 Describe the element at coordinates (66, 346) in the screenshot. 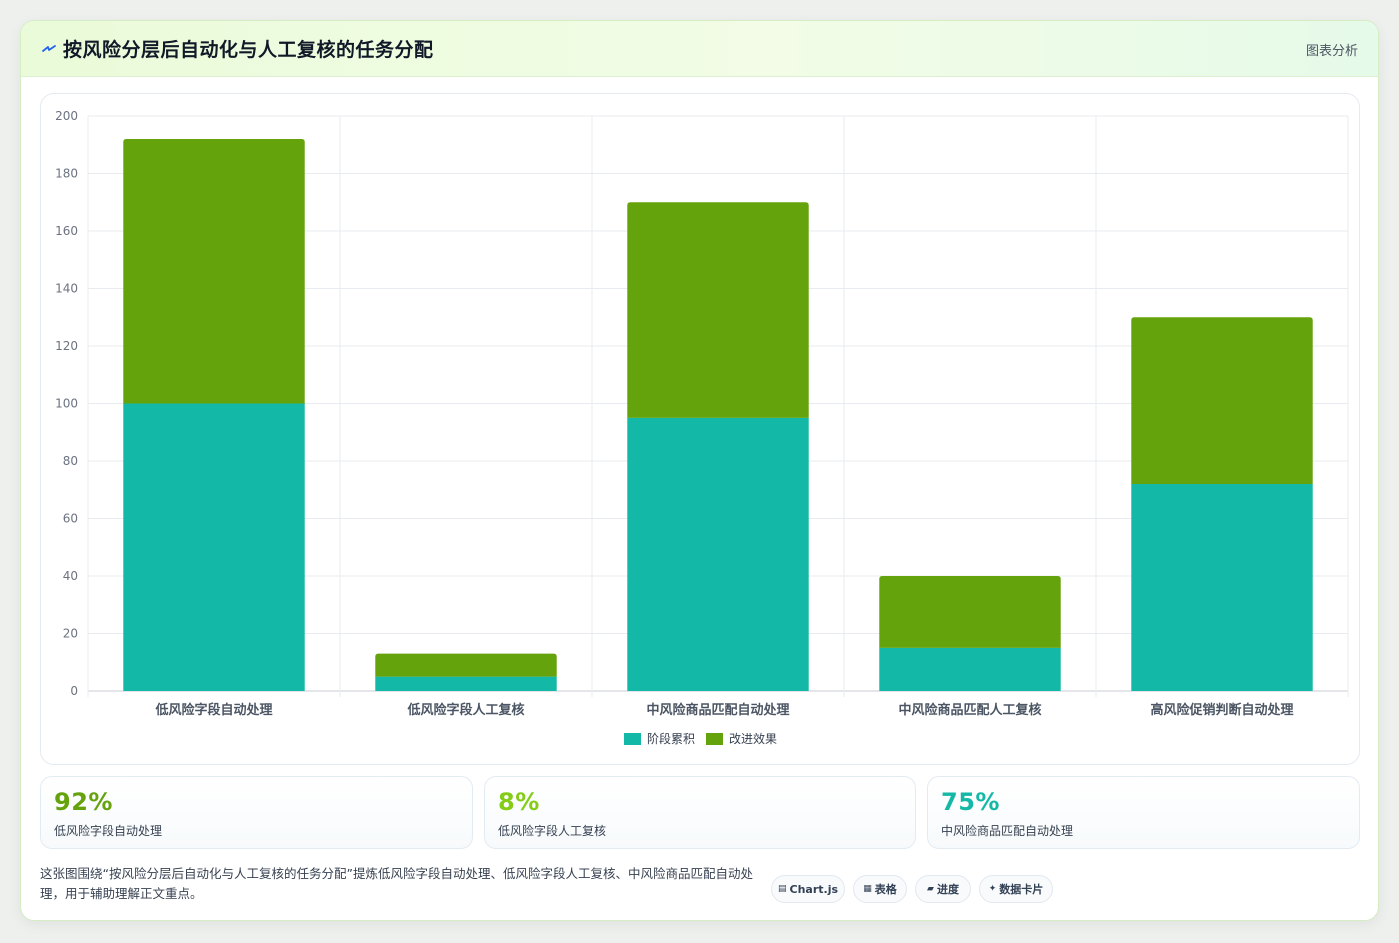

I see `y-tick-label: 120` at that location.